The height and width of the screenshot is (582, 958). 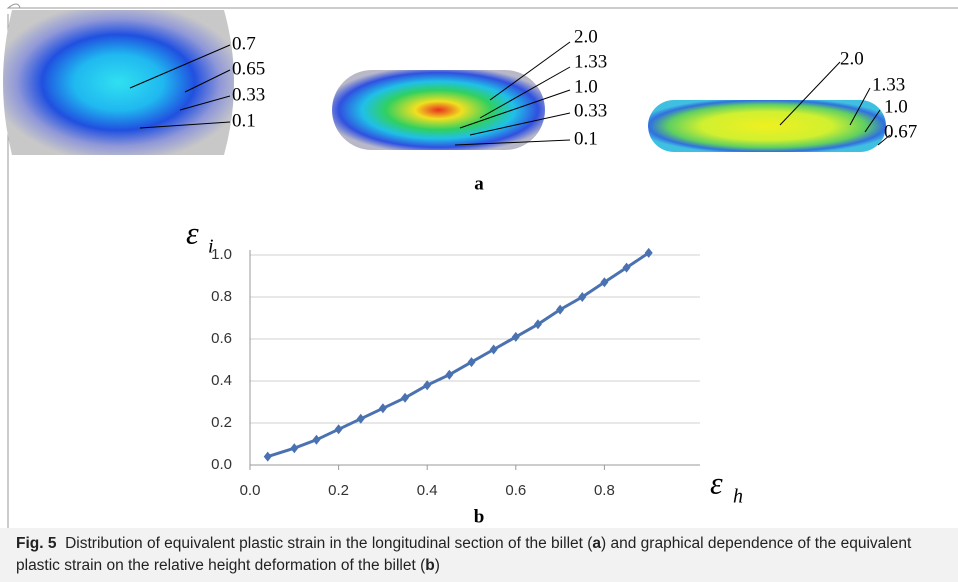 What do you see at coordinates (221, 422) in the screenshot?
I see `y-tick-label: 0.2` at bounding box center [221, 422].